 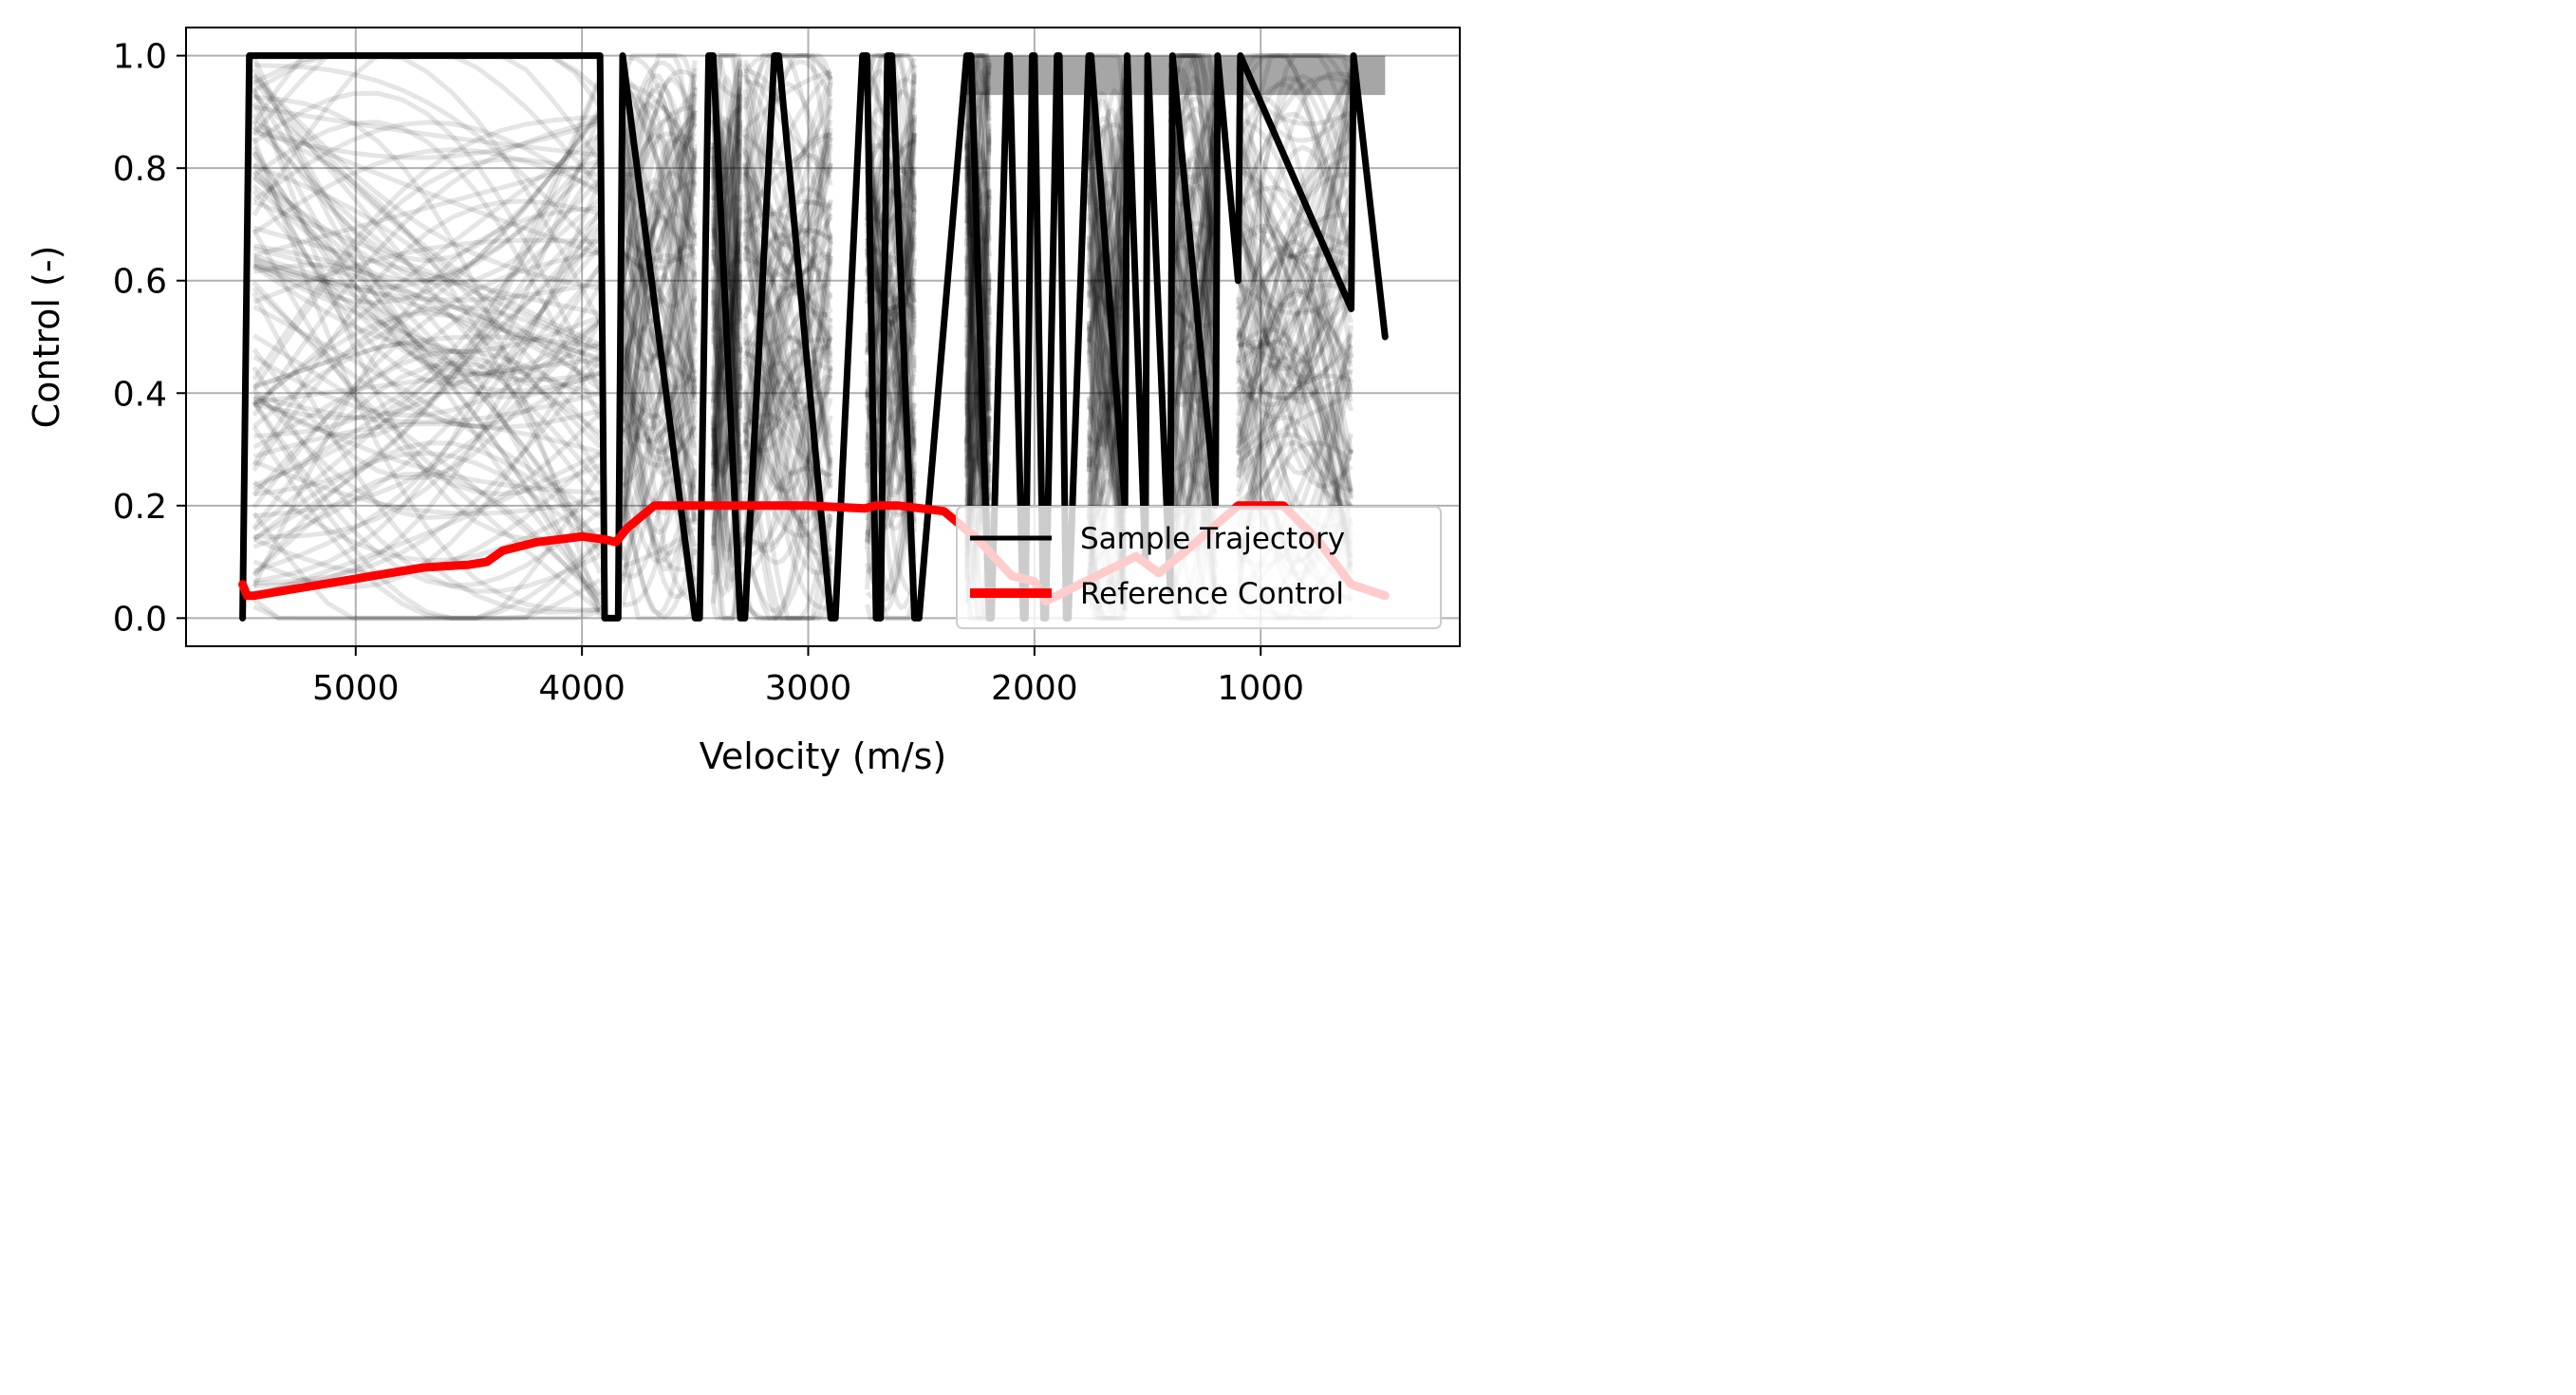 What do you see at coordinates (140, 169) in the screenshot?
I see `y-tick-label: 0.8` at bounding box center [140, 169].